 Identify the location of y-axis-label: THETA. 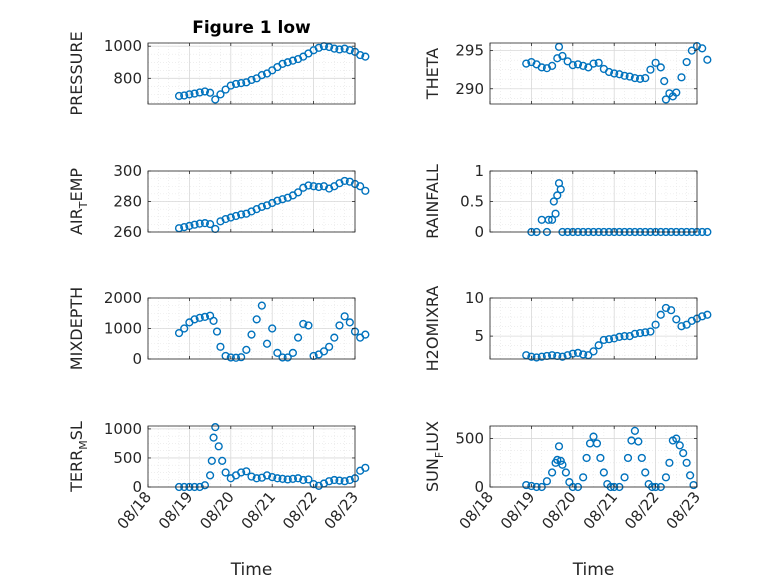
(432, 74).